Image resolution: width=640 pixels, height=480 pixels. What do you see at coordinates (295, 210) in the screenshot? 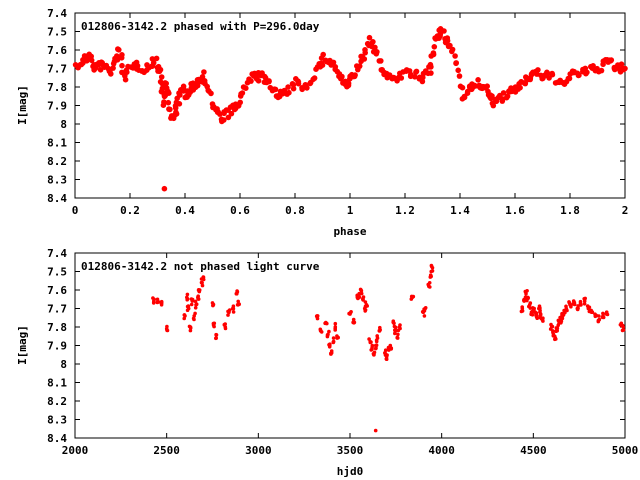
I see `x-tick-label: 0.8` at bounding box center [295, 210].